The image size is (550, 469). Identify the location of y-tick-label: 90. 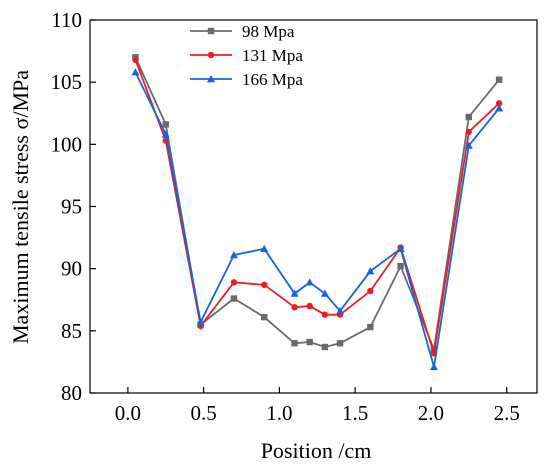
(71, 269).